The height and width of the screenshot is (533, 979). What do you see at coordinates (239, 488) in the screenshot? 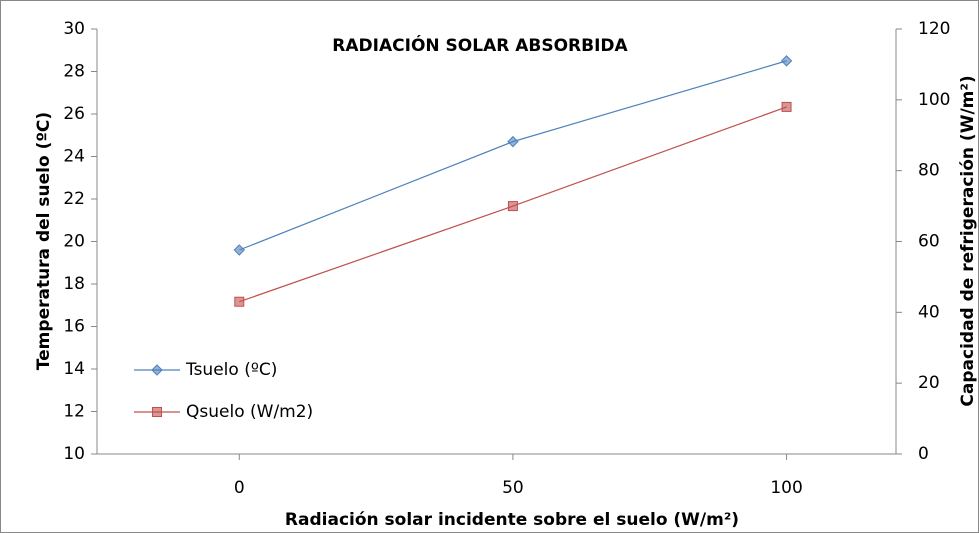
I see `x-tick-label: 0` at bounding box center [239, 488].